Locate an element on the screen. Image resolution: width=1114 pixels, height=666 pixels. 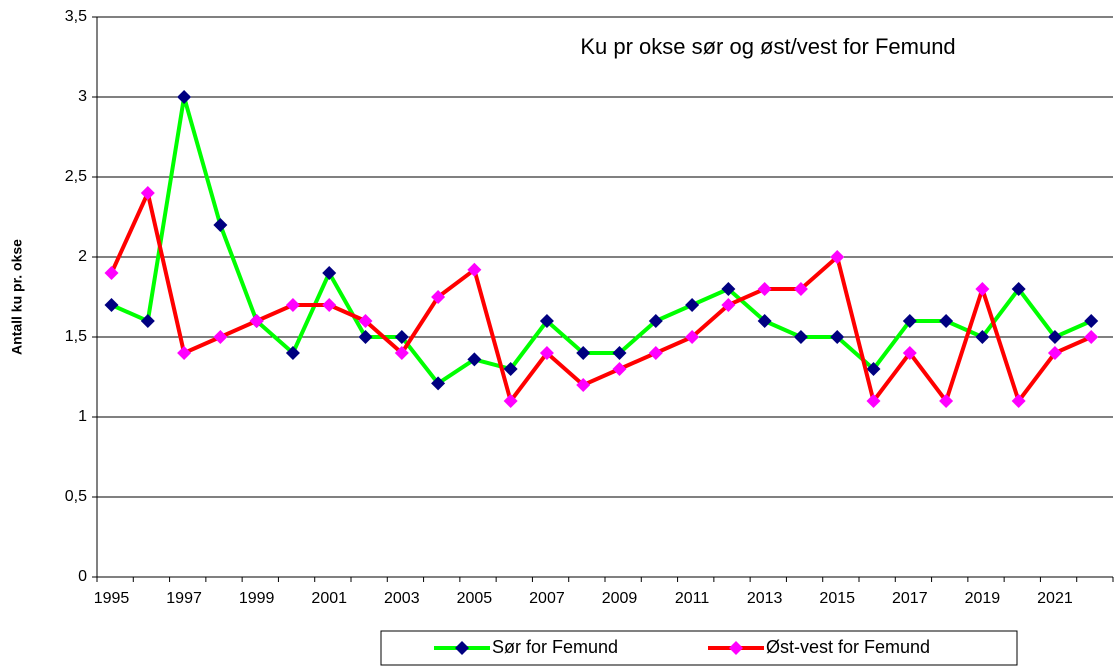
y-tick-label: 3,5 is located at coordinates (76, 16).